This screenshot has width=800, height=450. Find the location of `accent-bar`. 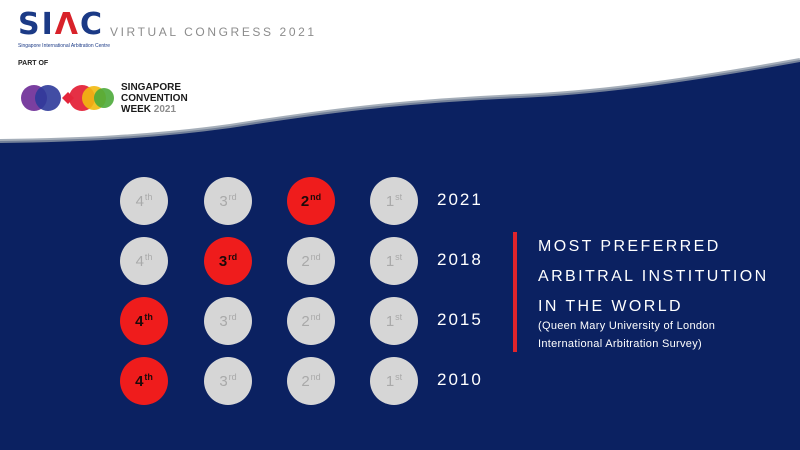

accent-bar is located at coordinates (515, 292).